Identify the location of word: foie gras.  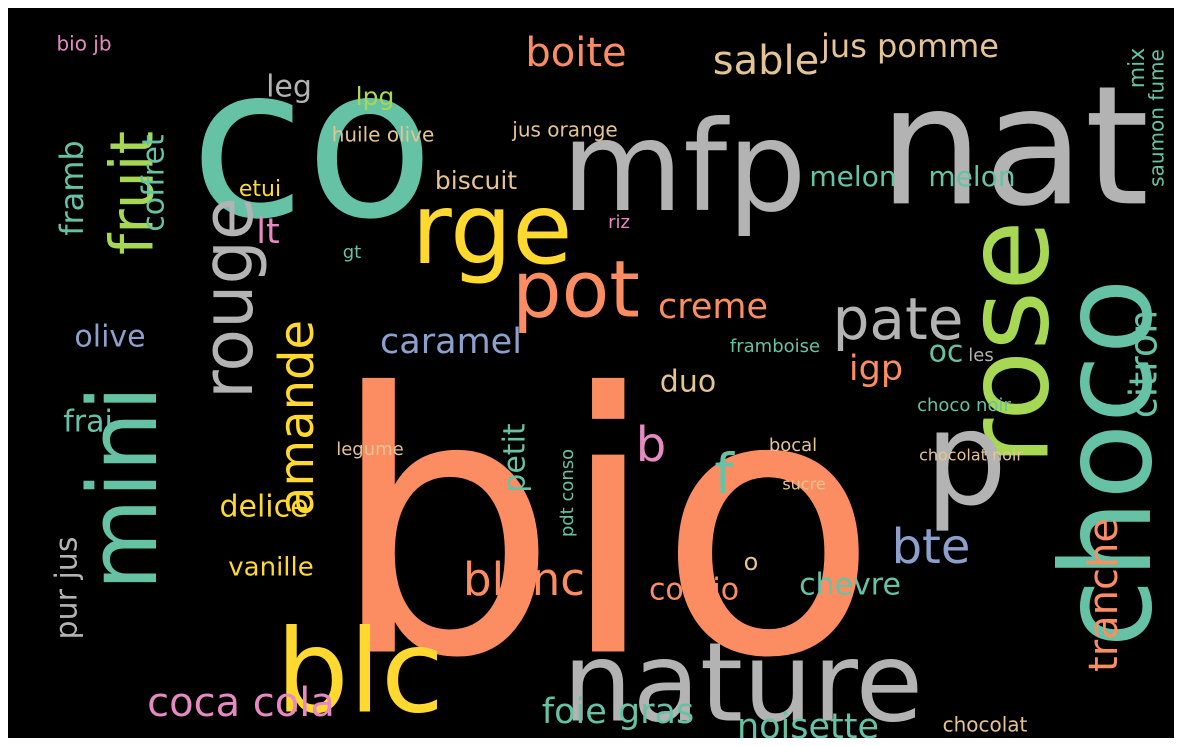
(618, 712).